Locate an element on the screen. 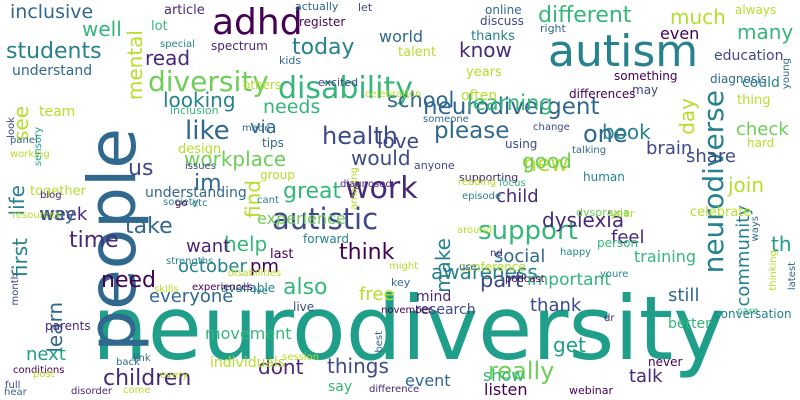 The width and height of the screenshot is (800, 400). word-individuals: individuals is located at coordinates (248, 363).